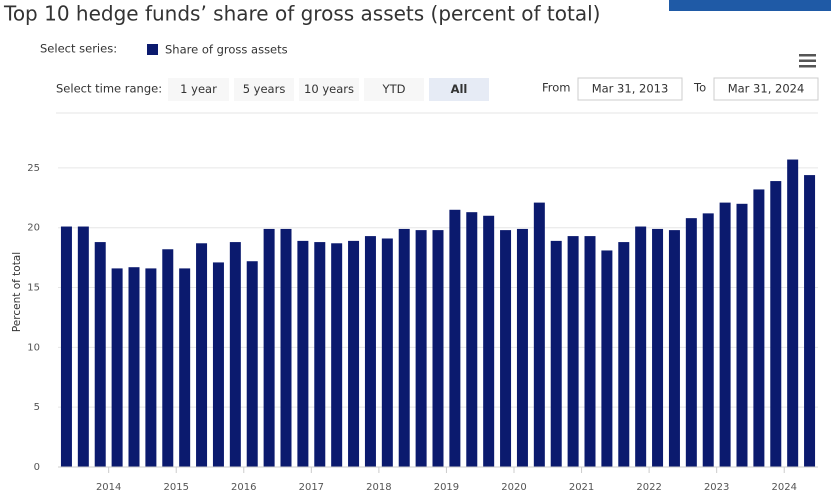 The width and height of the screenshot is (831, 501). I want to click on to-input, so click(766, 89).